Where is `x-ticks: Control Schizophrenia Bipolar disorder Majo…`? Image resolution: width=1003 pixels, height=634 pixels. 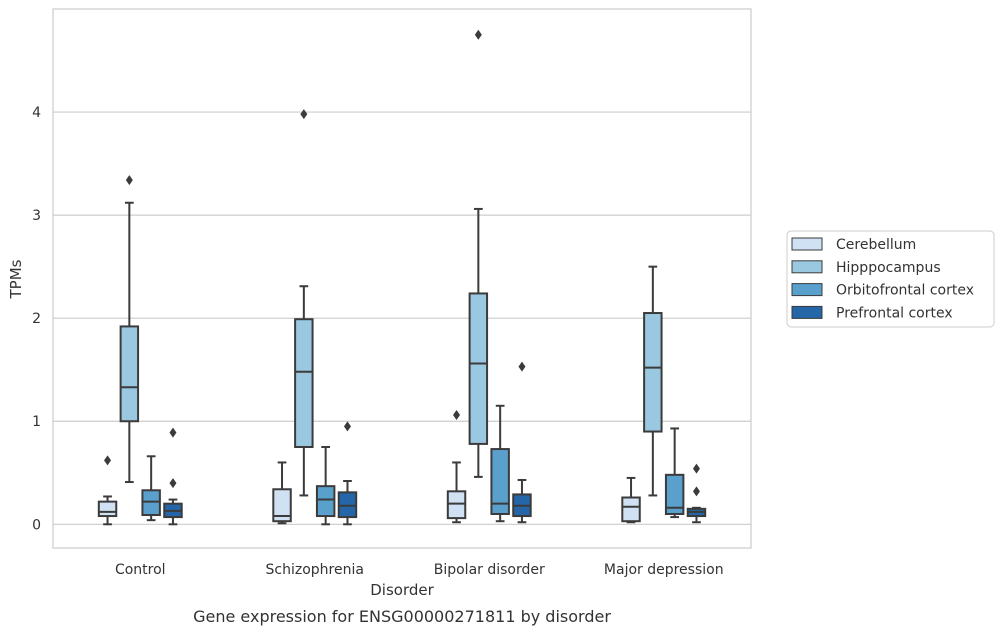
x-ticks: Control Schizophrenia Bipolar disorder Majo… is located at coordinates (419, 570).